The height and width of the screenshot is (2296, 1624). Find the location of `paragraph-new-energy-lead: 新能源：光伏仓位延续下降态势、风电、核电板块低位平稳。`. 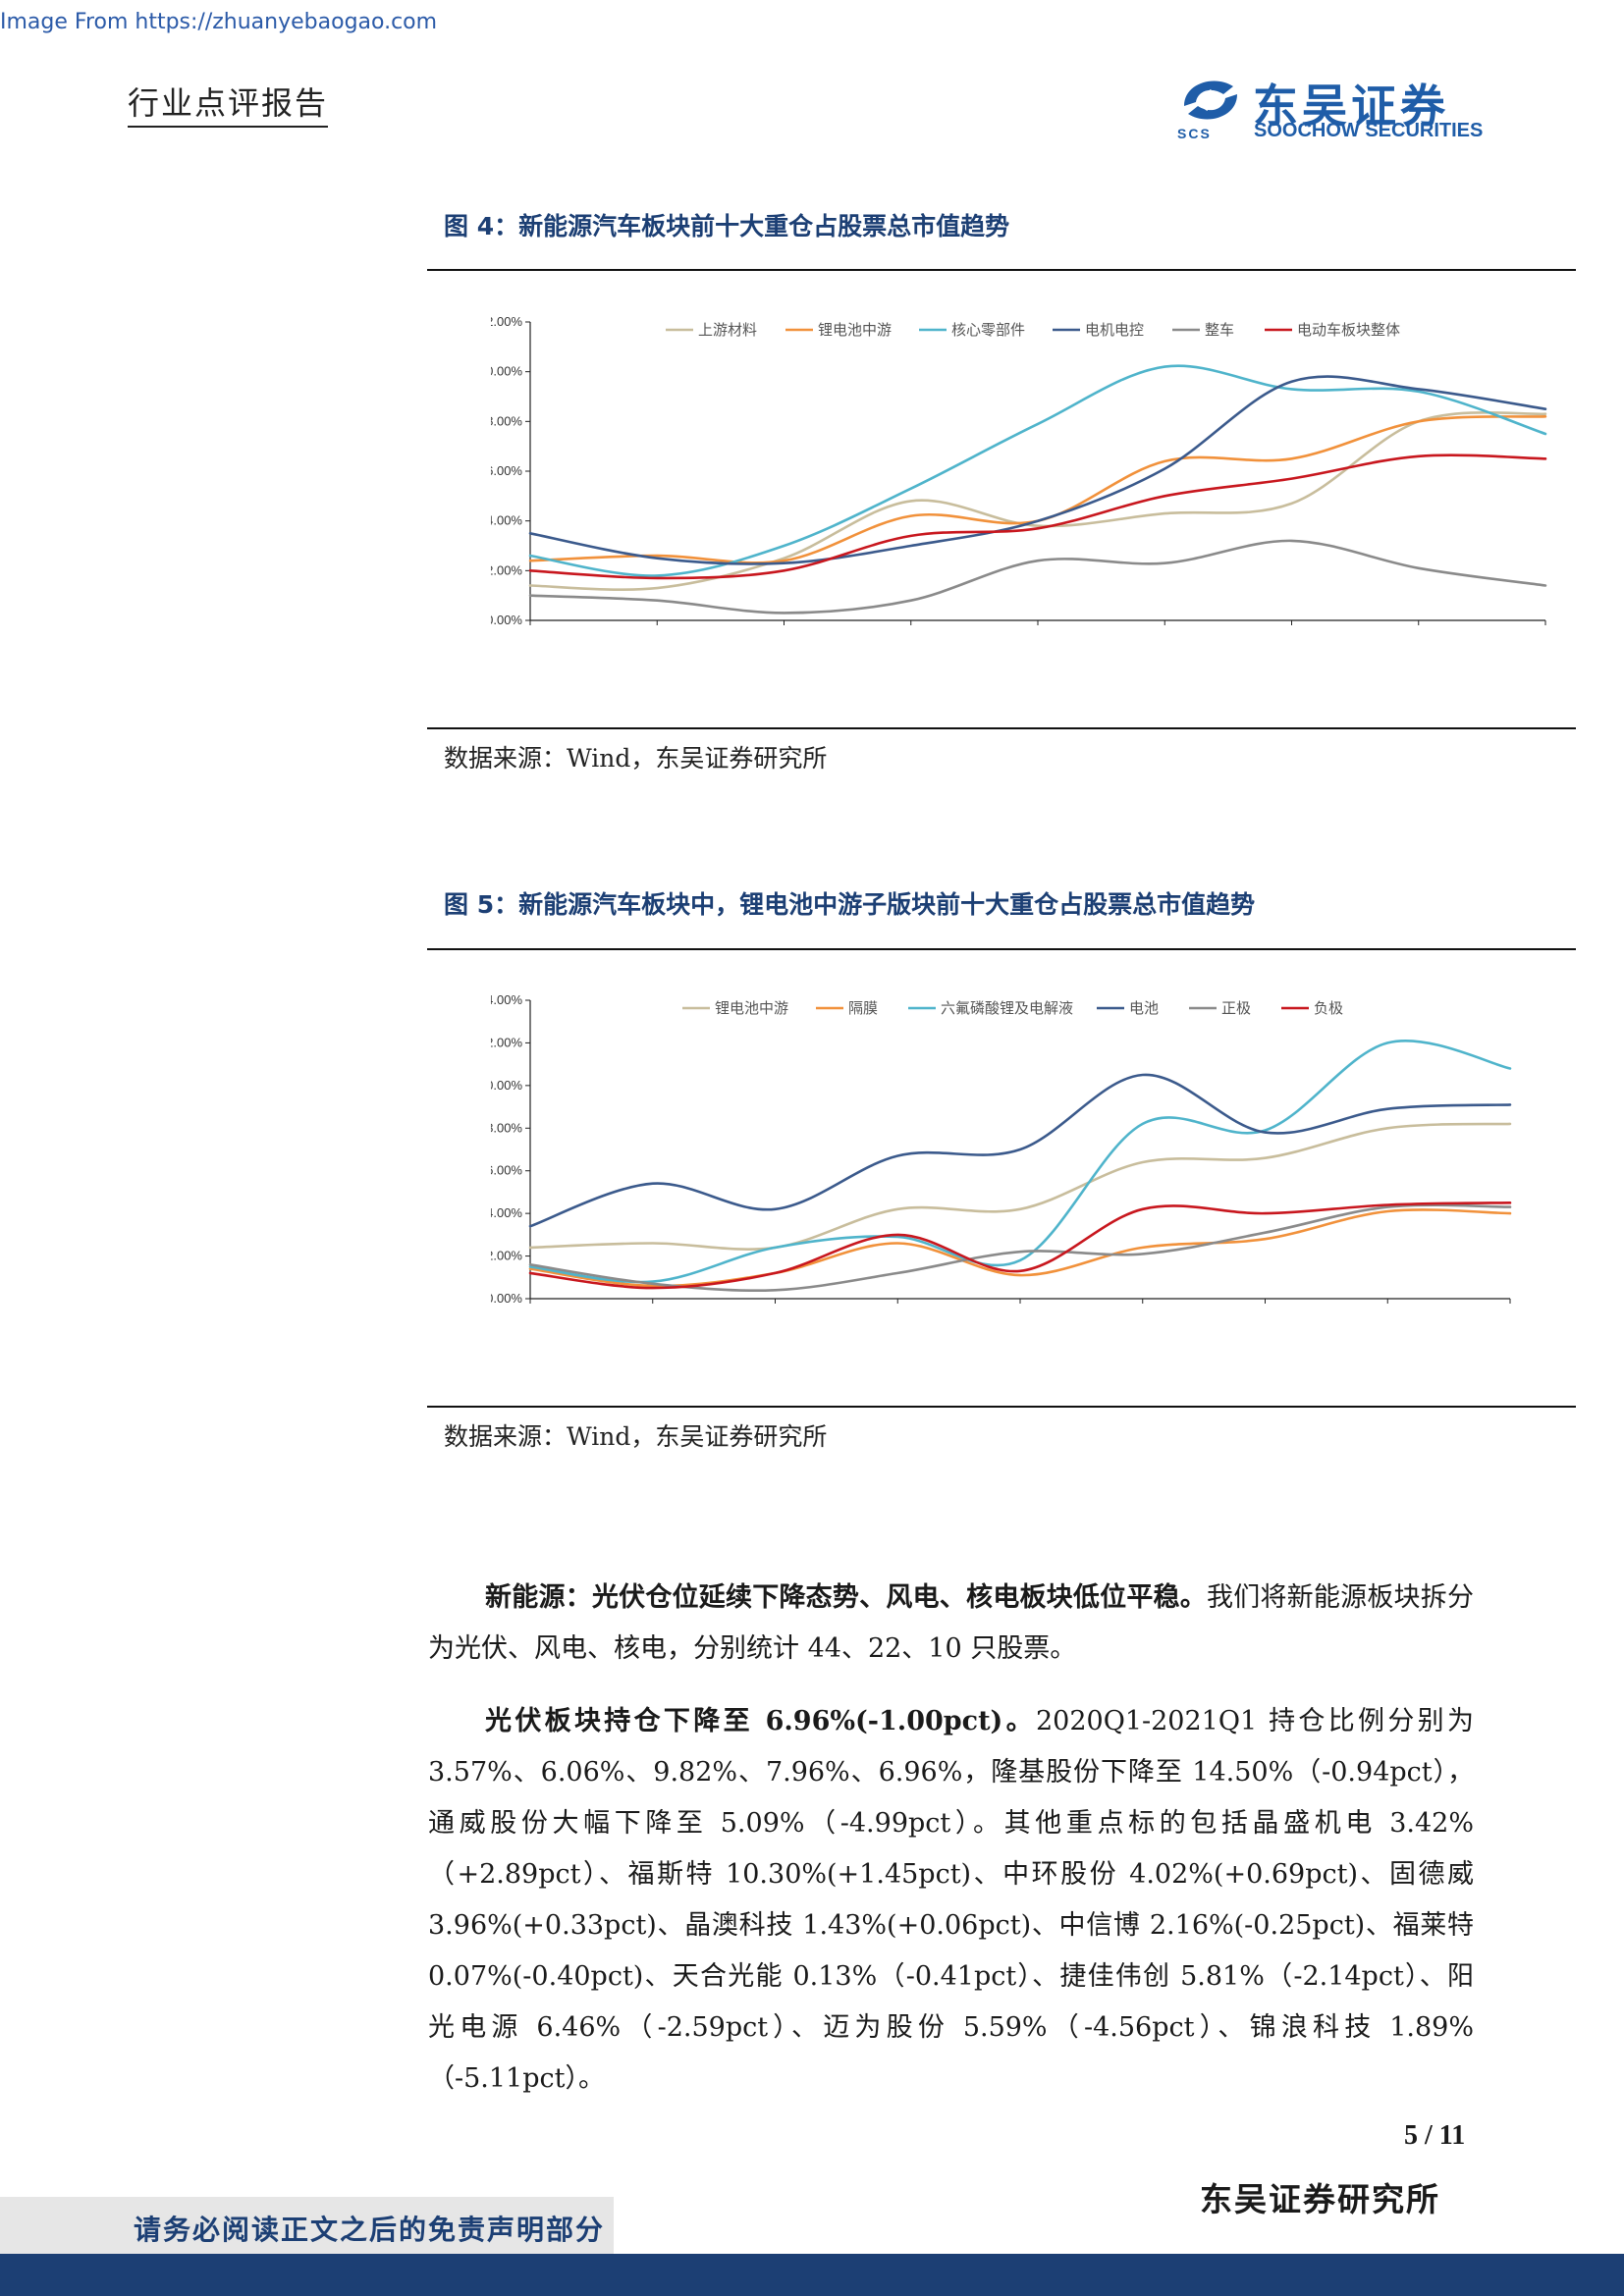

paragraph-new-energy-lead: 新能源：光伏仓位延续下降态势、风电、核电板块低位平稳。 is located at coordinates (846, 1598).